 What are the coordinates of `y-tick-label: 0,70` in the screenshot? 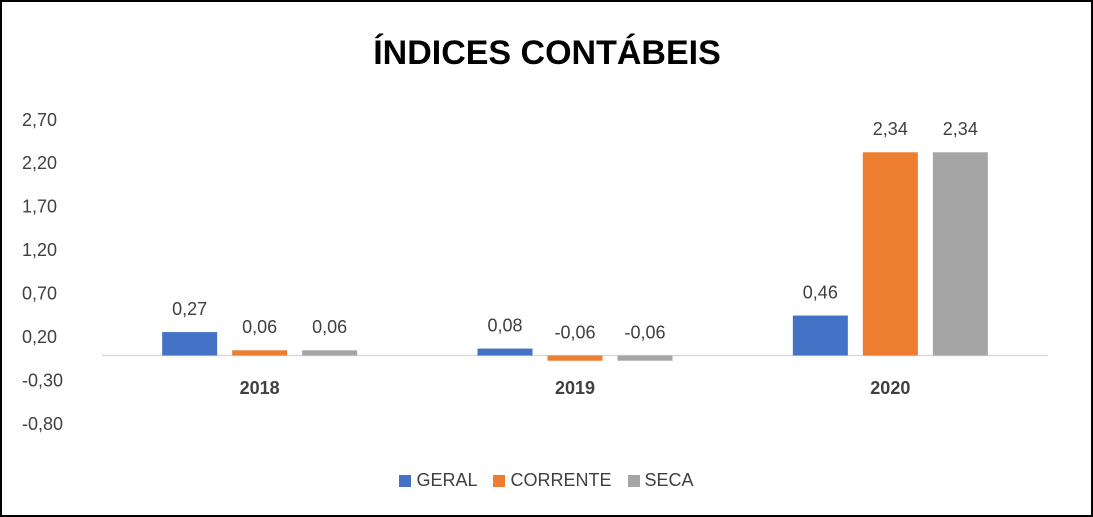 It's located at (39, 293).